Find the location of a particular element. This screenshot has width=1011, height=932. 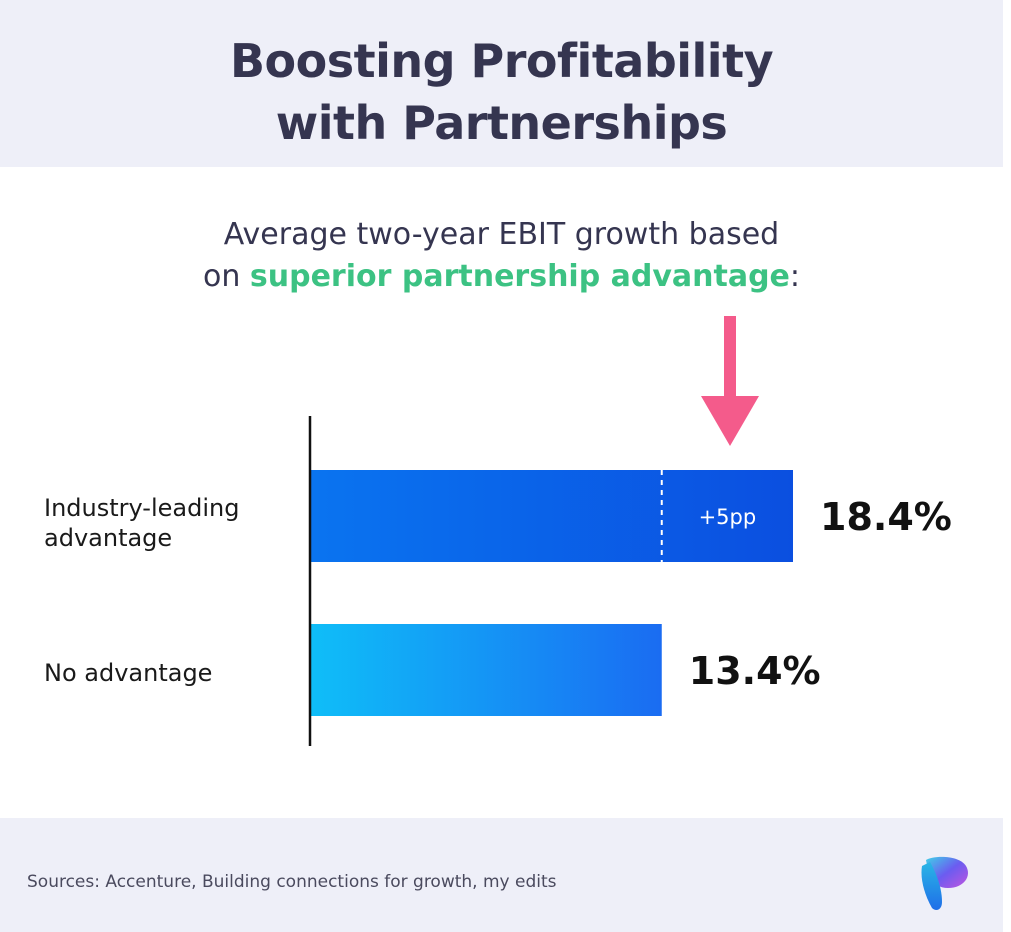

brand-logo-icon is located at coordinates (944, 883).